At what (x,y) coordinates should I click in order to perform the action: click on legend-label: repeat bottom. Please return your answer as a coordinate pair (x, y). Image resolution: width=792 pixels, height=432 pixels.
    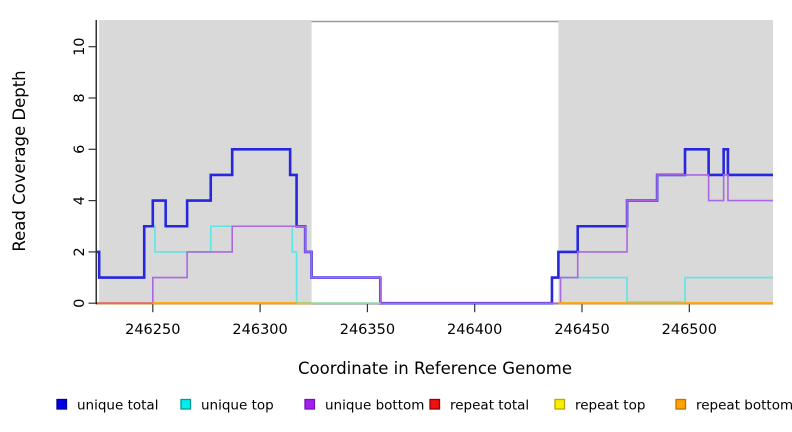
    Looking at the image, I should click on (744, 406).